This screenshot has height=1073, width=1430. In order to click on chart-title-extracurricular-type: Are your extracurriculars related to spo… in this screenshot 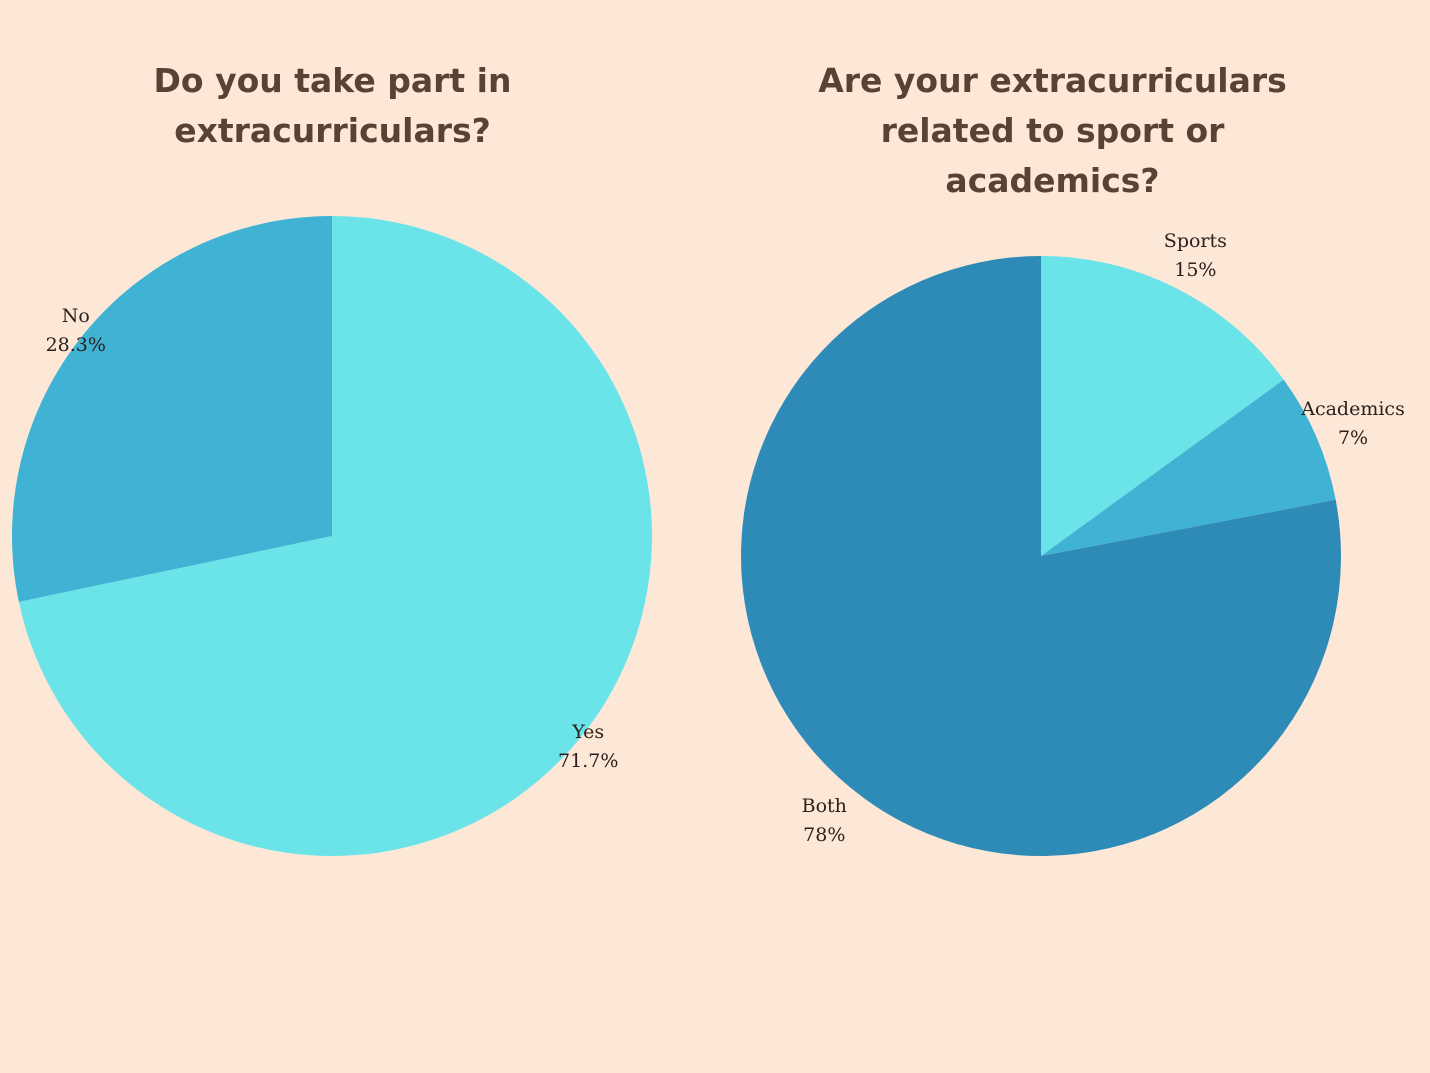, I will do `click(1052, 130)`.